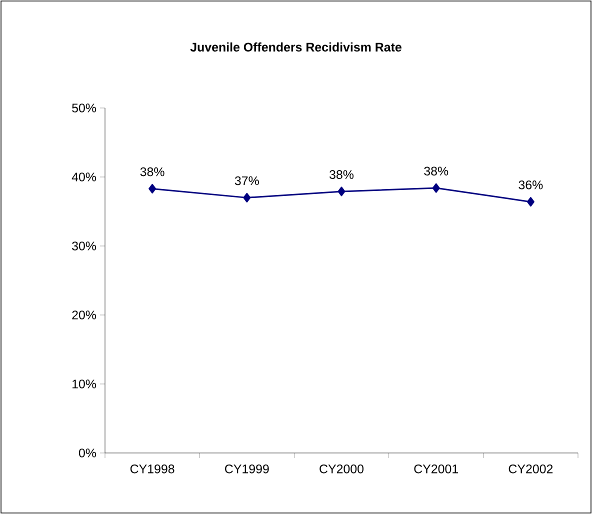  I want to click on x-tick-label: CY1999, so click(247, 469).